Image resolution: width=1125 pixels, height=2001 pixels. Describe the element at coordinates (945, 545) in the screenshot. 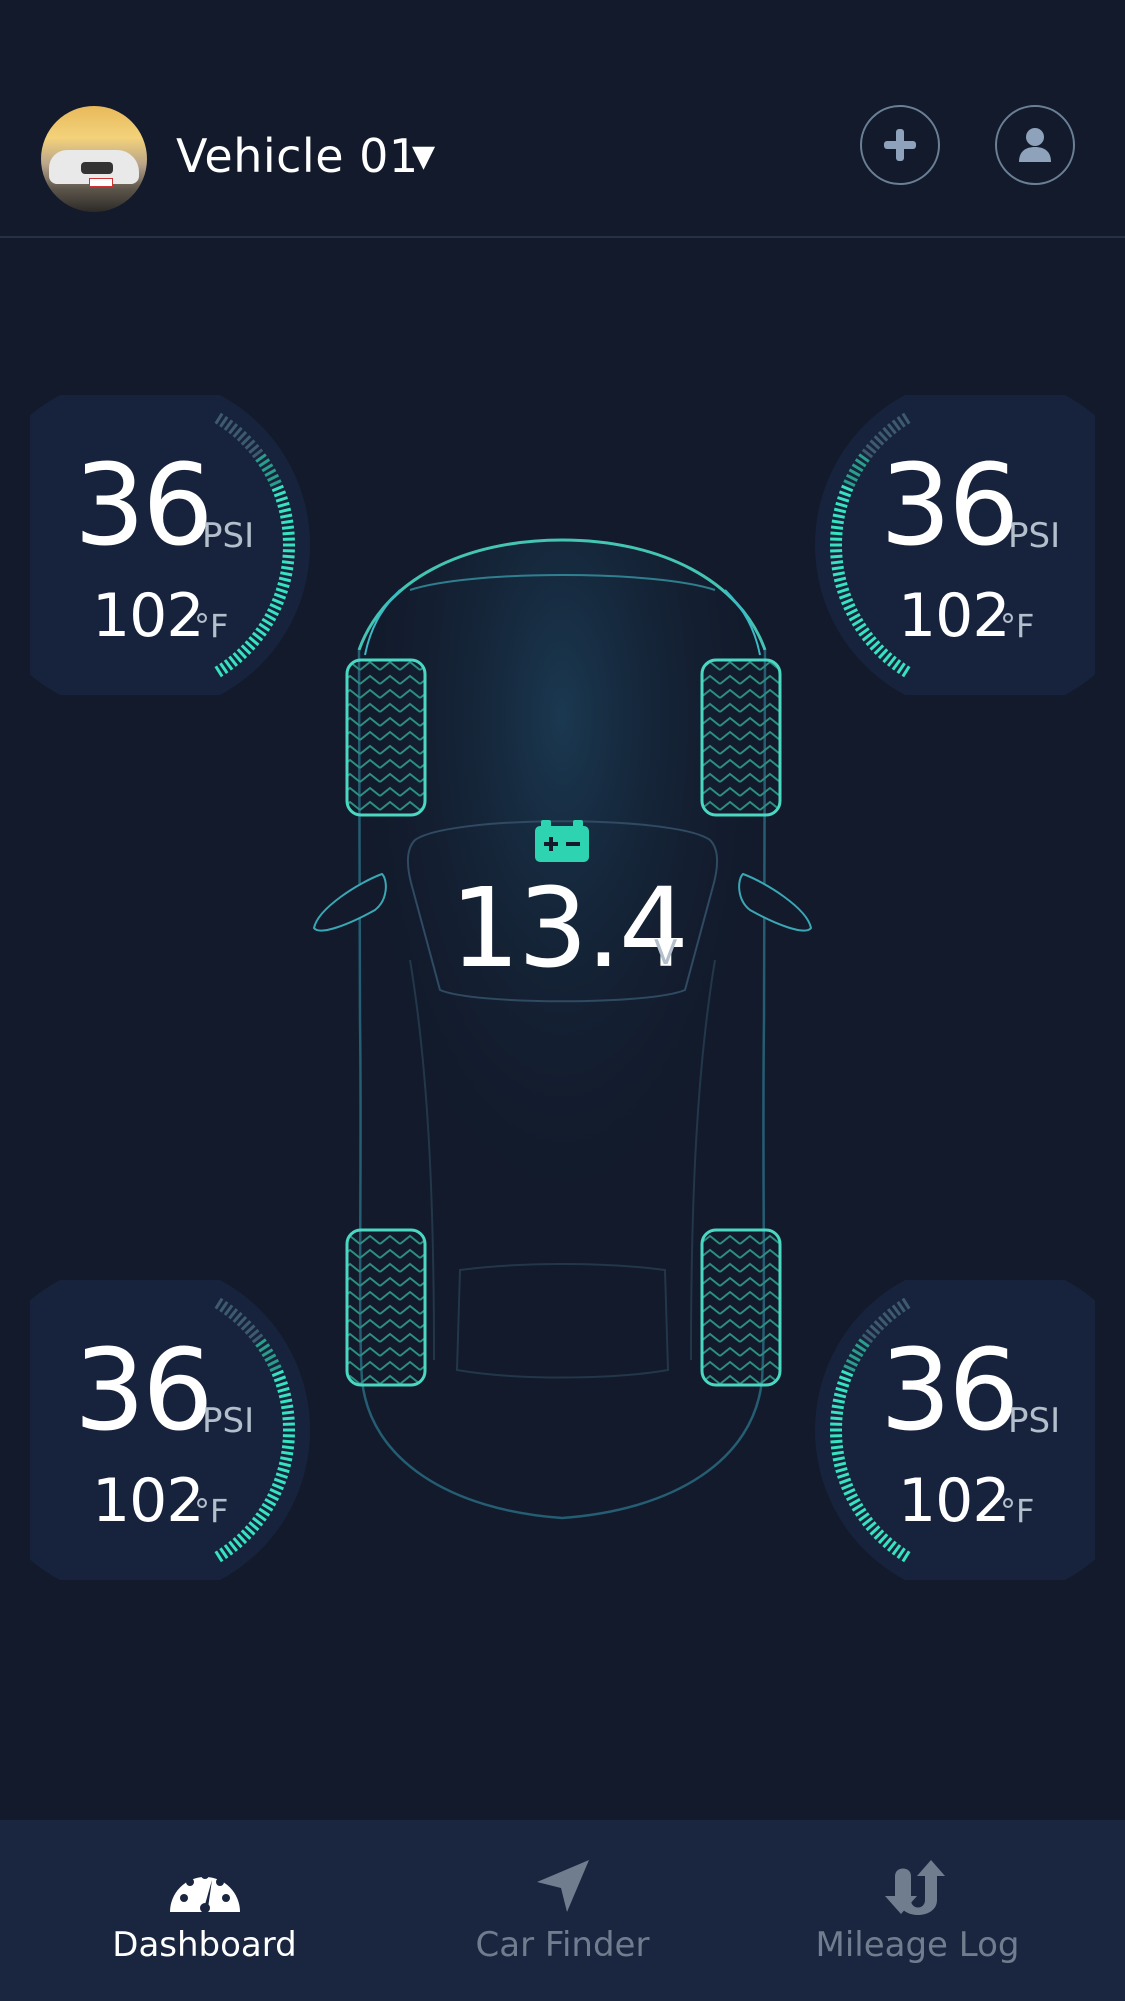

I see `front-right-gauge` at that location.